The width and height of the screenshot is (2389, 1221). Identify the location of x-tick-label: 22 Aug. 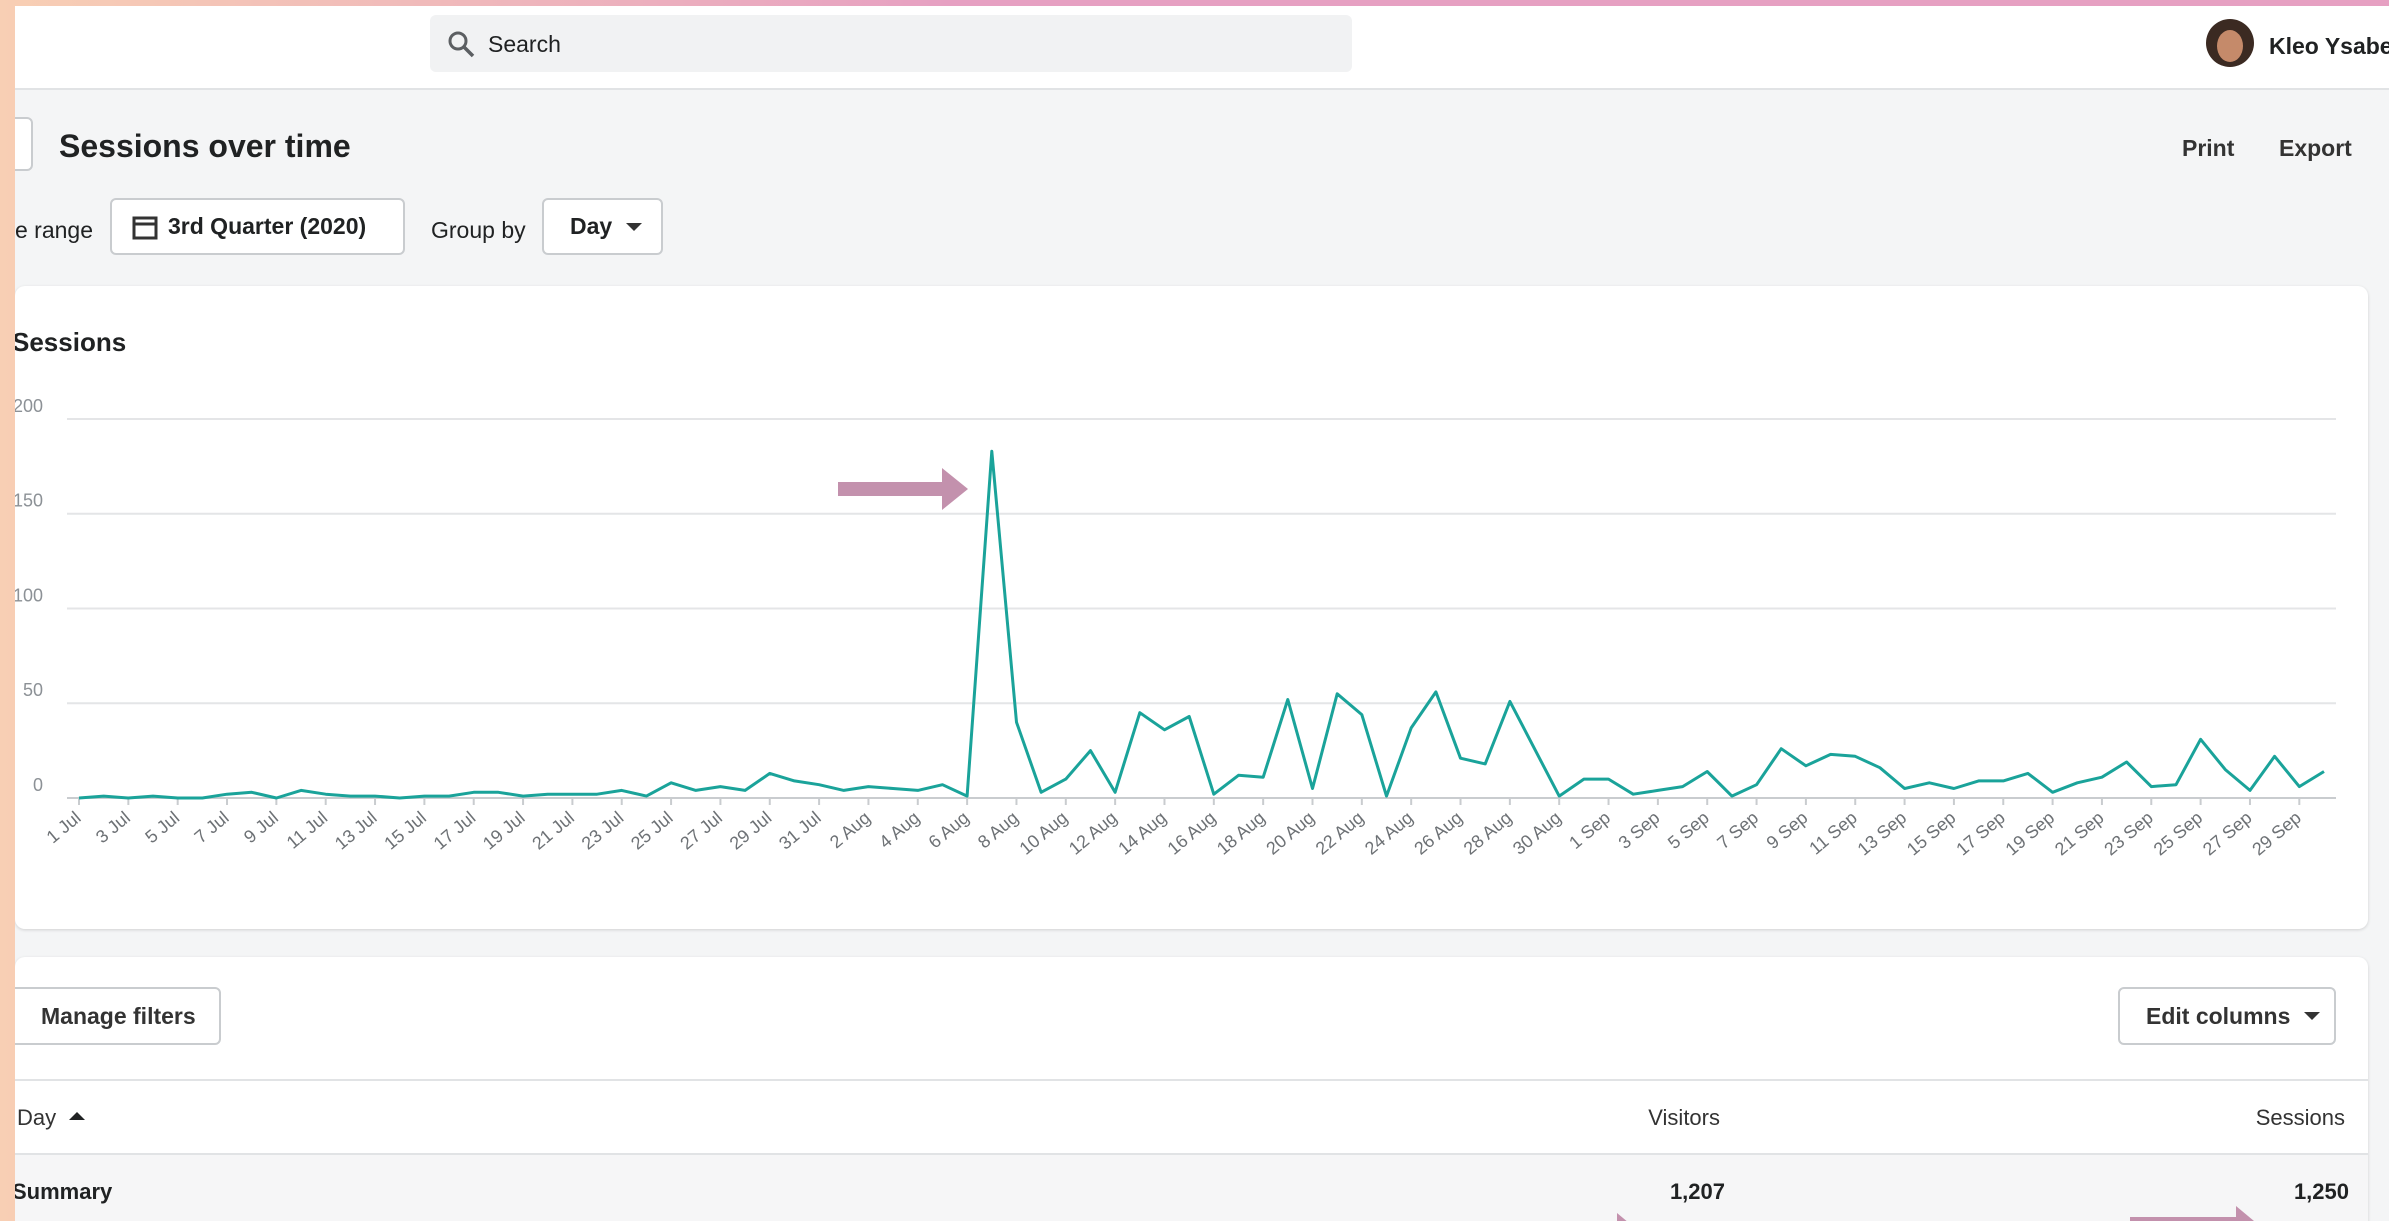
(1340, 832).